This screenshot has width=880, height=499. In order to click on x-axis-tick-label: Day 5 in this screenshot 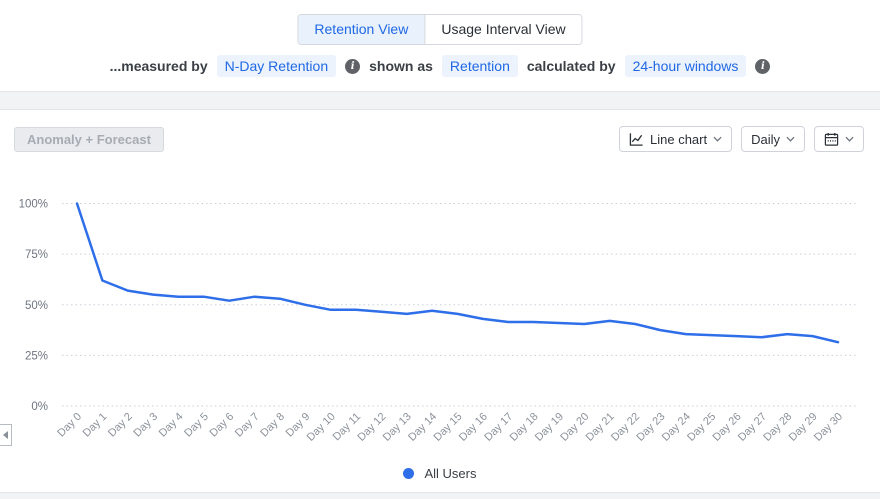, I will do `click(196, 425)`.